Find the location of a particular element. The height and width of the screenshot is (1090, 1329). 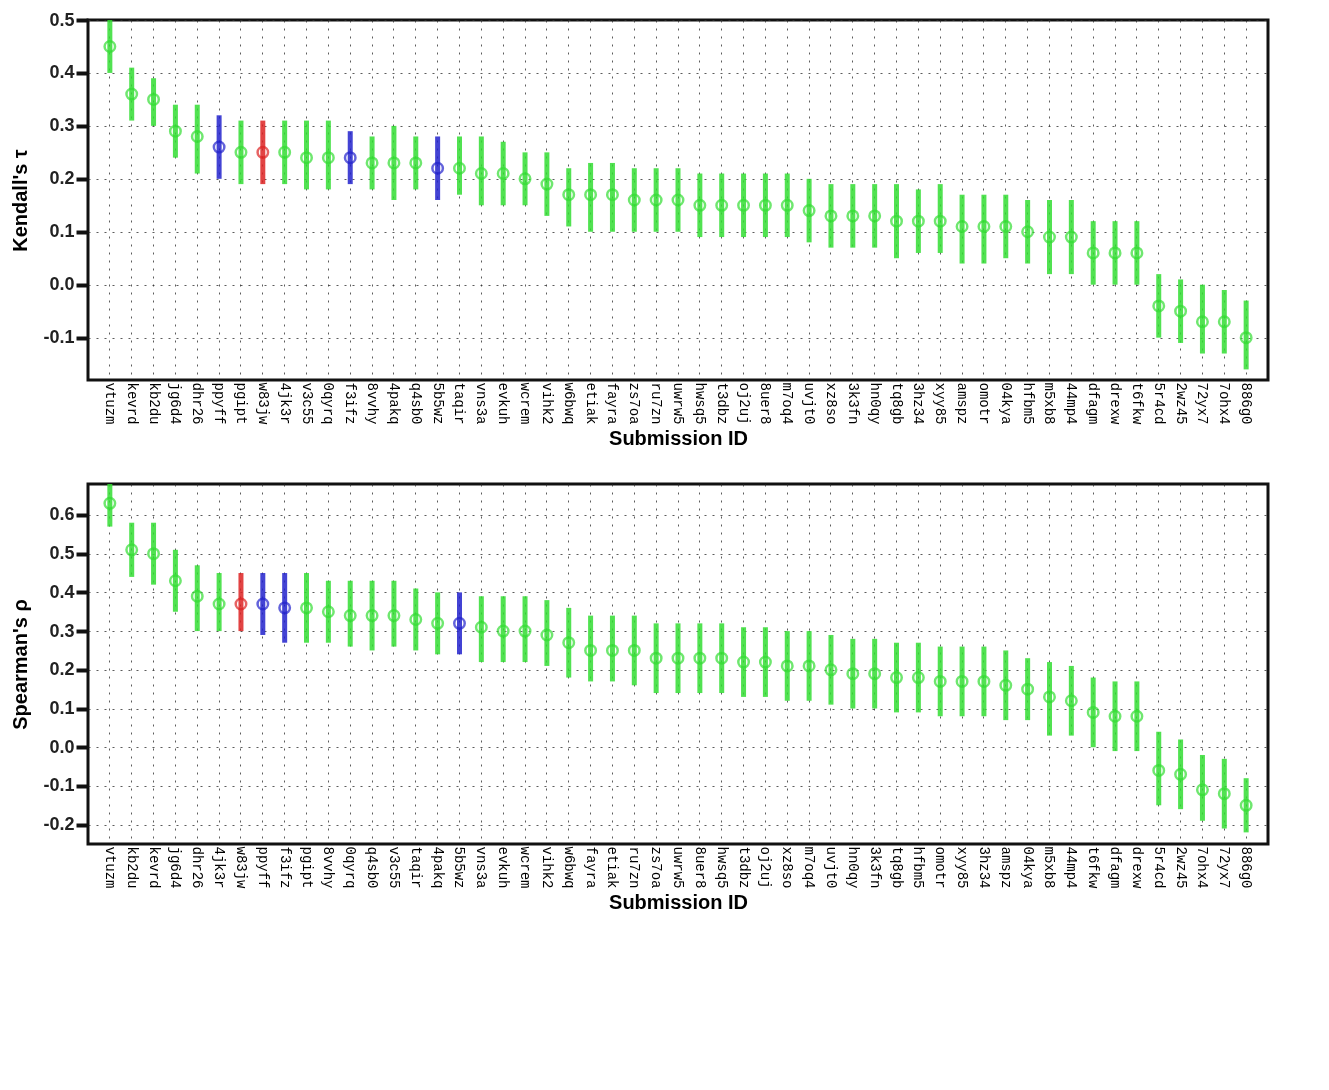

x-tick-label: q4sb0 is located at coordinates (415, 403).